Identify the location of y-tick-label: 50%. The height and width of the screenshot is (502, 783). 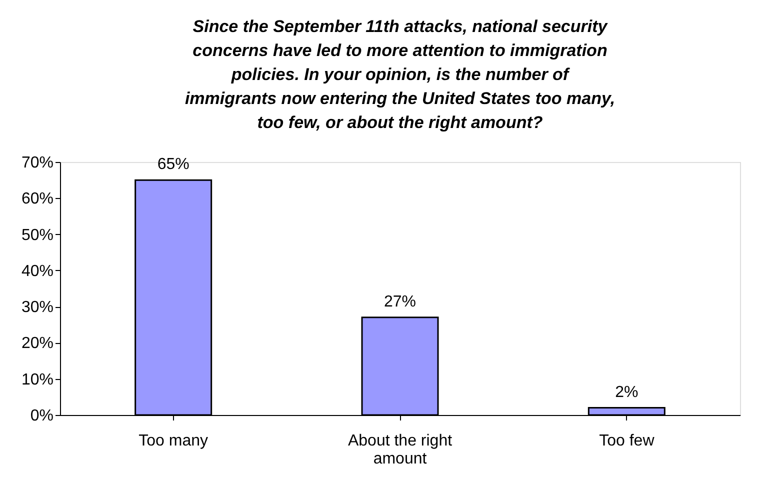
(37, 235).